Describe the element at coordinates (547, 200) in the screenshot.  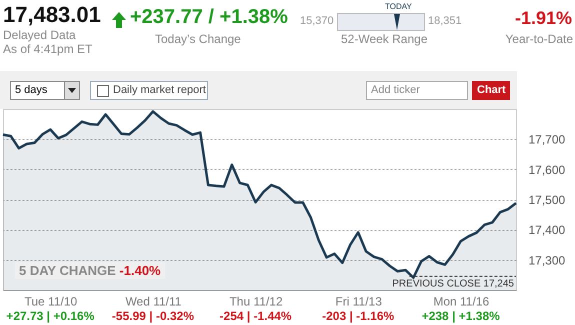
I see `y-tick-label: 17,500` at that location.